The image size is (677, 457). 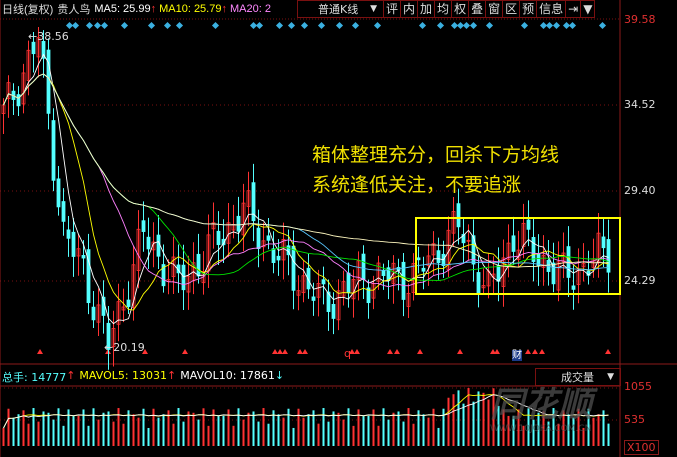 What do you see at coordinates (574, 9) in the screenshot?
I see `toolbar-button: ⇥` at bounding box center [574, 9].